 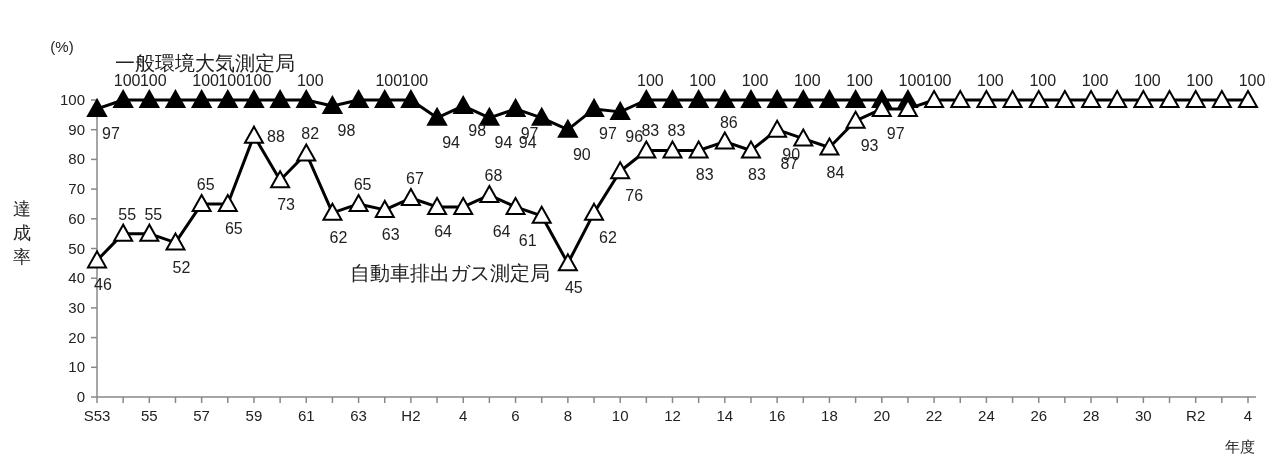 I want to click on data-label: 67, so click(x=415, y=179).